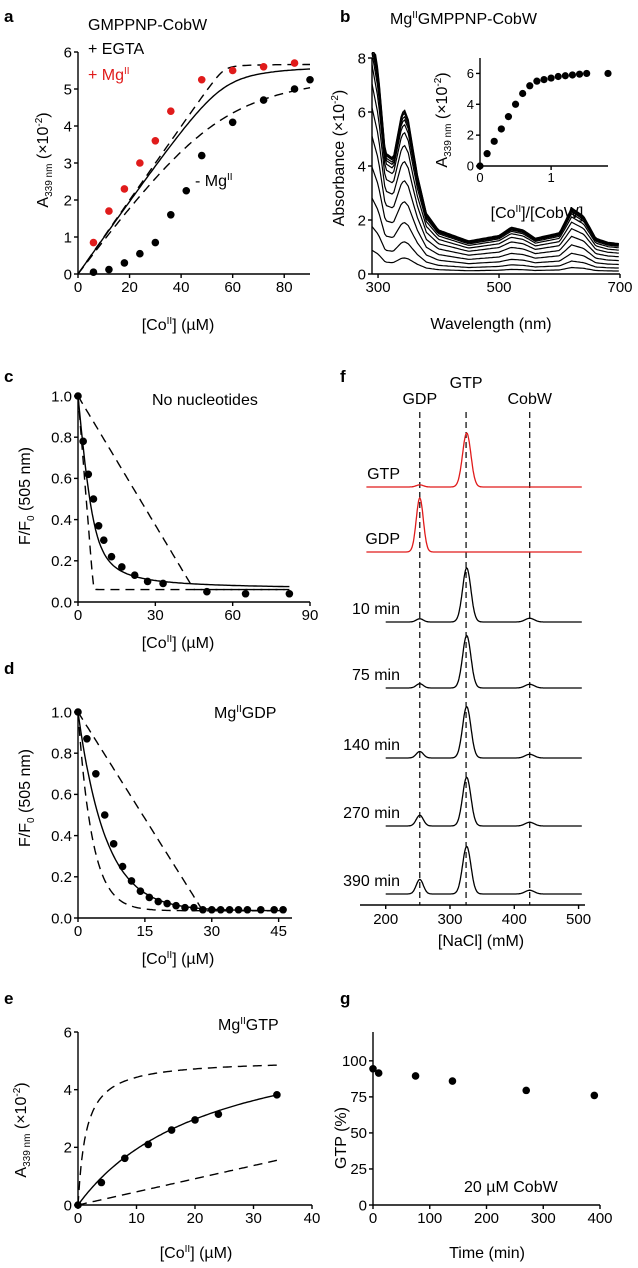 The image size is (638, 1268). What do you see at coordinates (194, 171) in the screenshot?
I see `panel-a-fit` at bounding box center [194, 171].